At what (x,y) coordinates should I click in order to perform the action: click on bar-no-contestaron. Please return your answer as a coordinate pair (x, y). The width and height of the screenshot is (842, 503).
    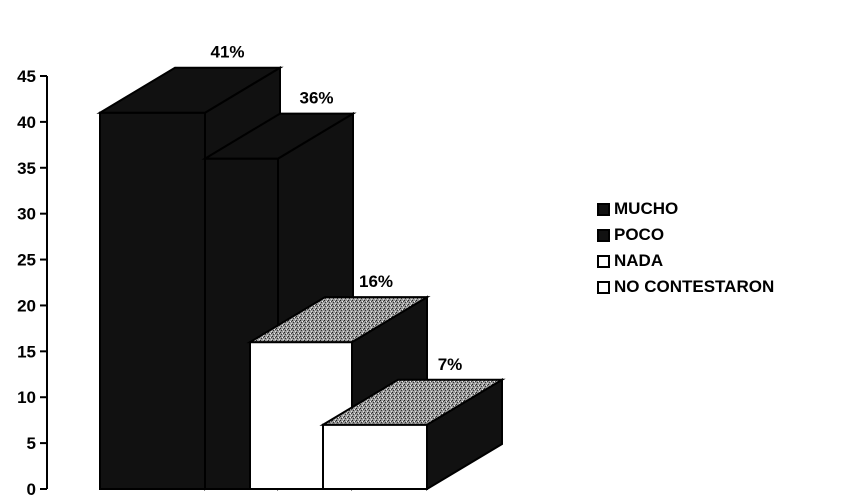
    Looking at the image, I should click on (412, 434).